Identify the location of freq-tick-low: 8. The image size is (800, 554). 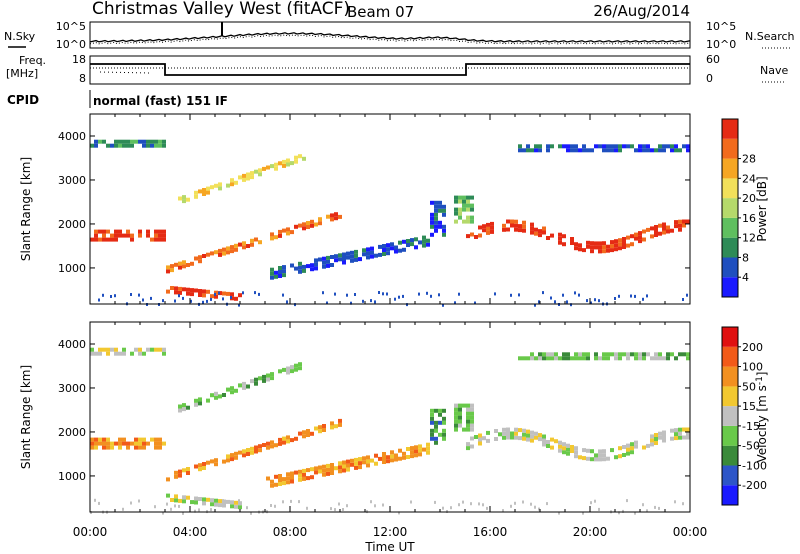
(82, 78).